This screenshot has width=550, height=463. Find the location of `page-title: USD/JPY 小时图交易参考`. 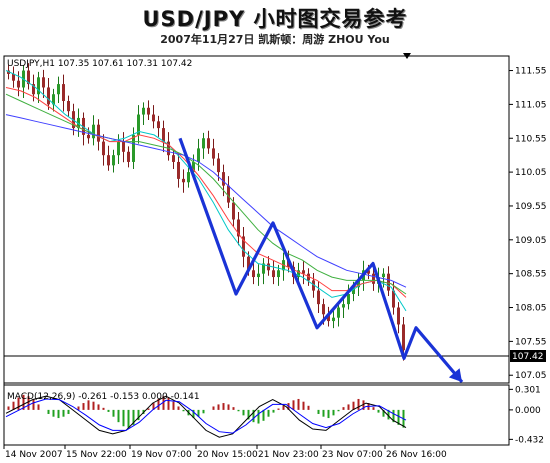

page-title: USD/JPY 小时图交易参考 is located at coordinates (275, 19).